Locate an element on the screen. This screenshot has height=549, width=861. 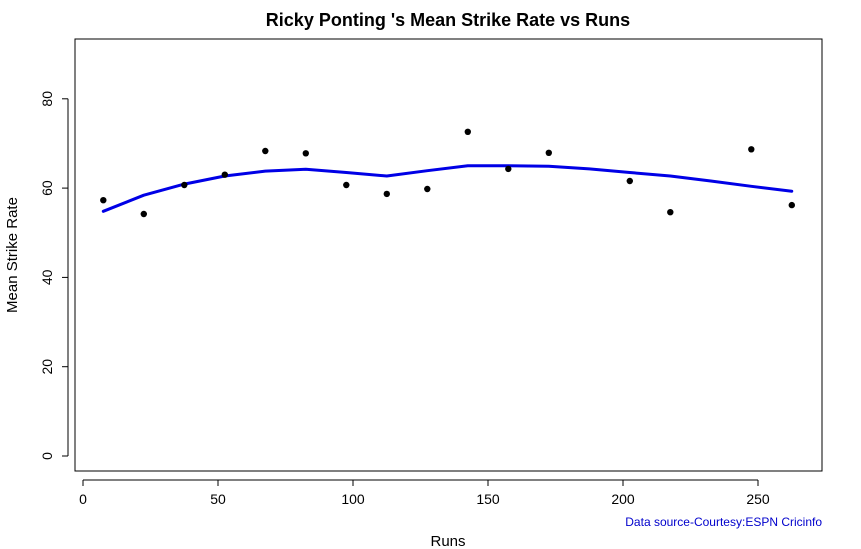
x-tick-label: 250 is located at coordinates (758, 499).